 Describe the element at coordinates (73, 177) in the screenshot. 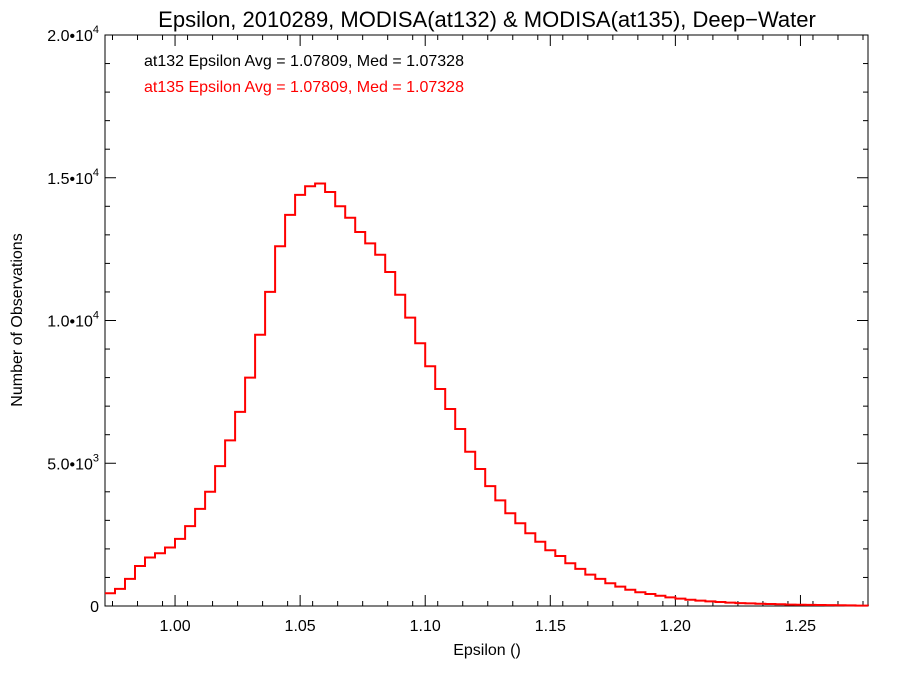

I see `y-tick-label: 1.5•104` at that location.